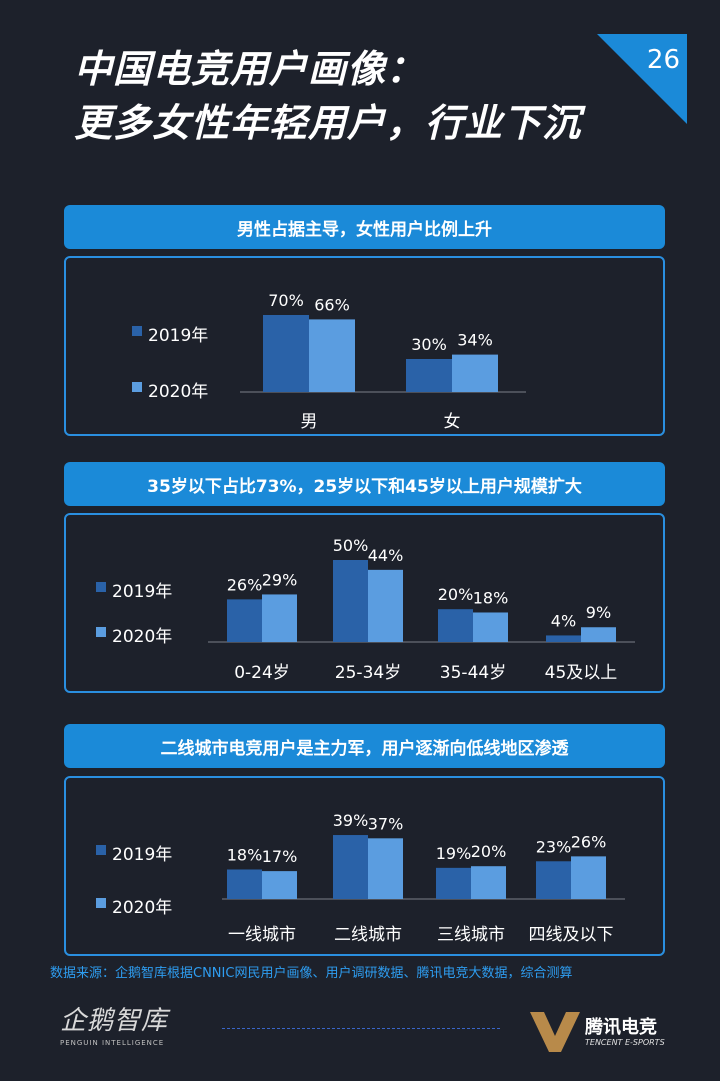 This screenshot has height=1081, width=720. What do you see at coordinates (361, 1028) in the screenshot?
I see `footer-divider` at bounding box center [361, 1028].